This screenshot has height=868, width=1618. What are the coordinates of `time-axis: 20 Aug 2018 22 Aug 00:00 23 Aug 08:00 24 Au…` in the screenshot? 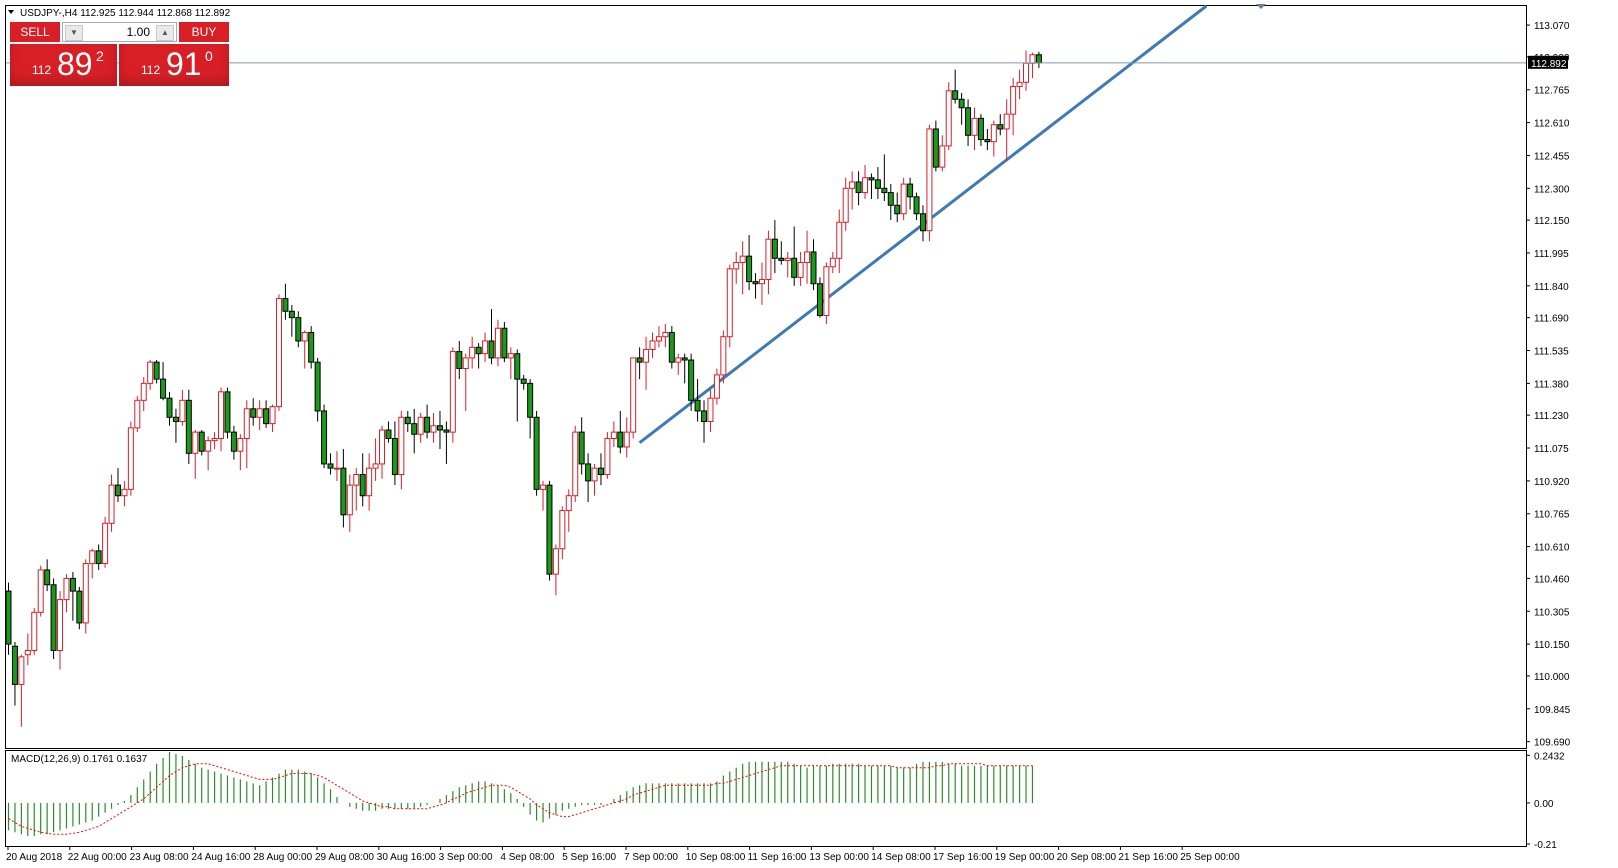 It's located at (623, 854).